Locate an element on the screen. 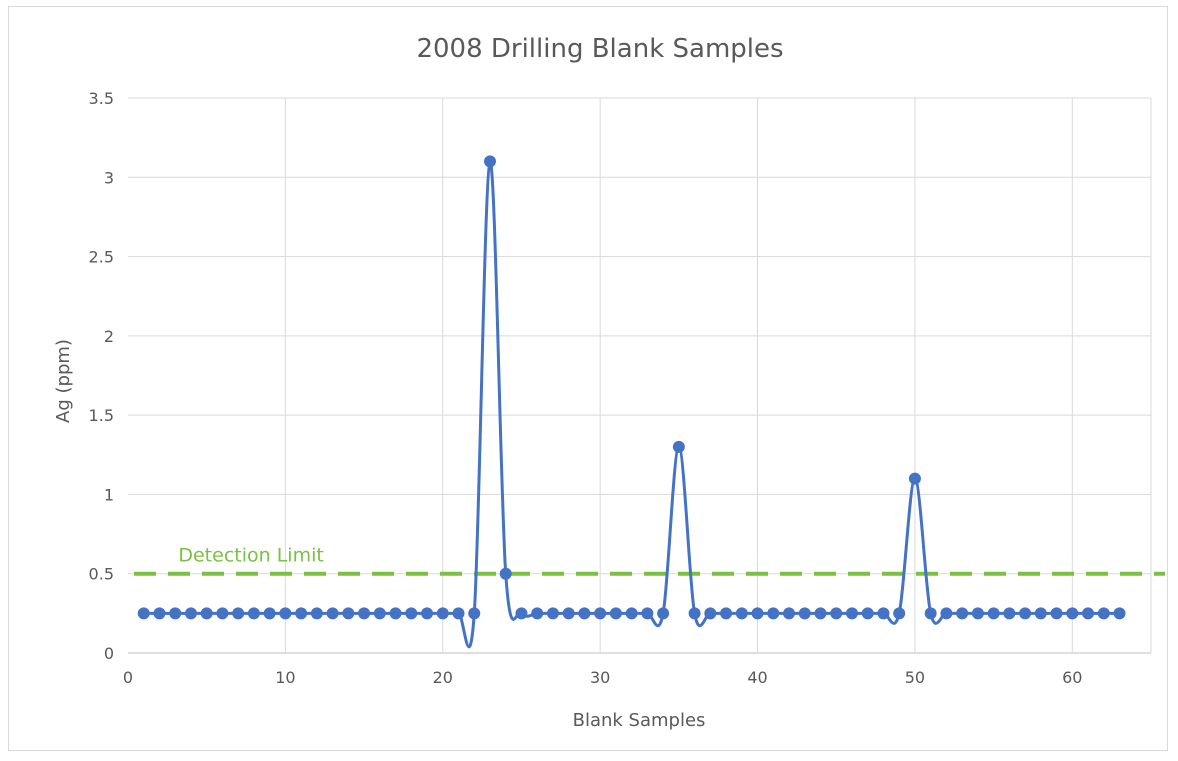 The height and width of the screenshot is (761, 1178). y-tick-label: 1 is located at coordinates (109, 494).